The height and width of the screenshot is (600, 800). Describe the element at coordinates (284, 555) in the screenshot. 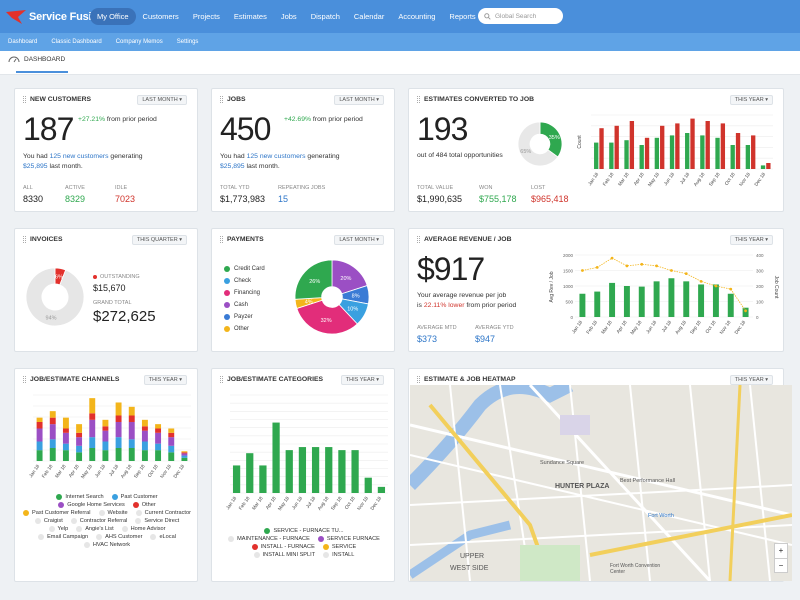

I see `legend-item: INSTALL MINI SPLIT` at that location.